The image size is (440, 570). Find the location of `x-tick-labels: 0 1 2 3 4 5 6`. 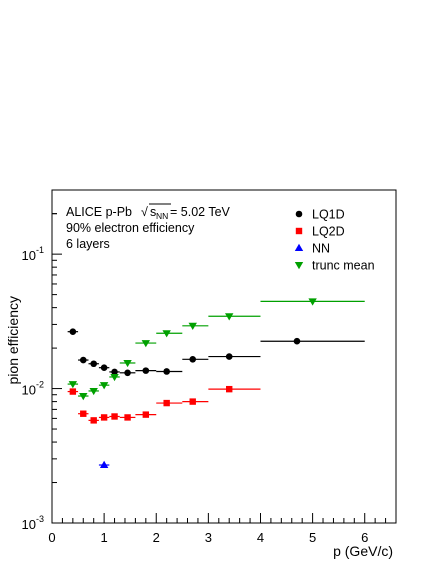

x-tick-labels: 0 1 2 3 4 5 6 is located at coordinates (208, 537).